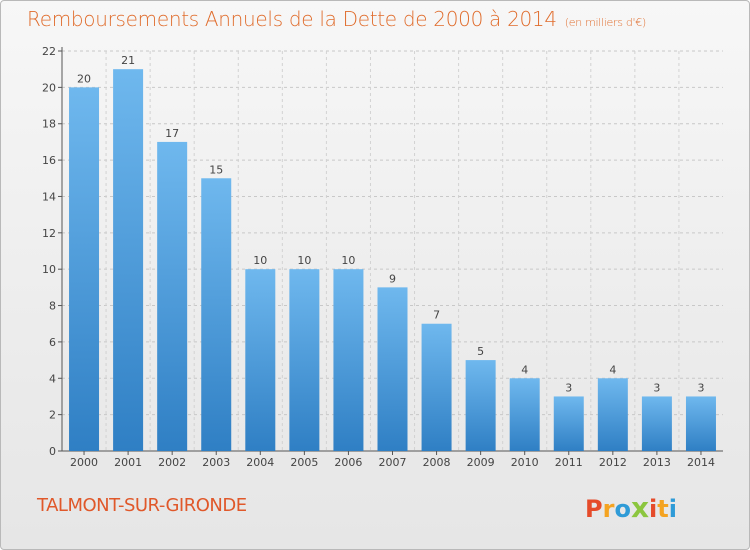  Describe the element at coordinates (52, 451) in the screenshot. I see `y-tick-label: 0` at that location.